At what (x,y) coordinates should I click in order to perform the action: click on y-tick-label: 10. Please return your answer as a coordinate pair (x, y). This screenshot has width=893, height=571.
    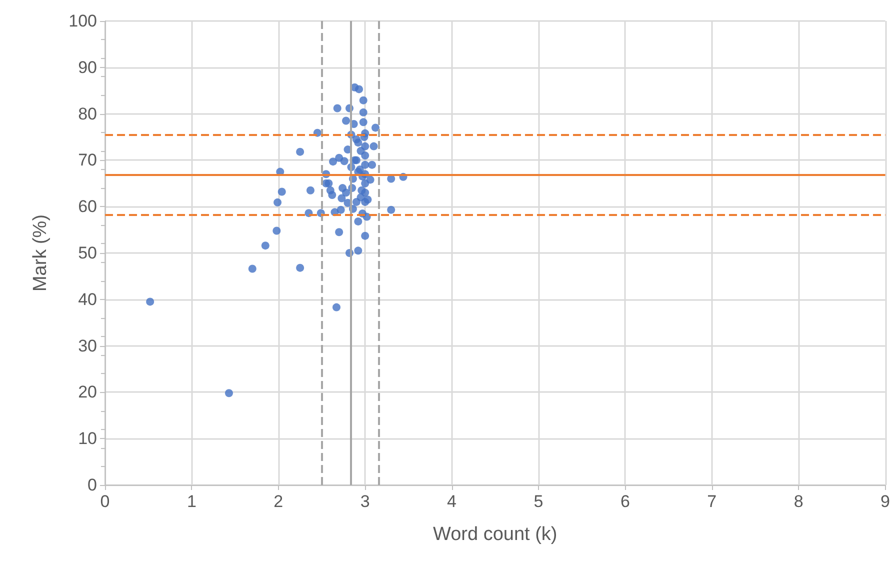
    Looking at the image, I should click on (87, 438).